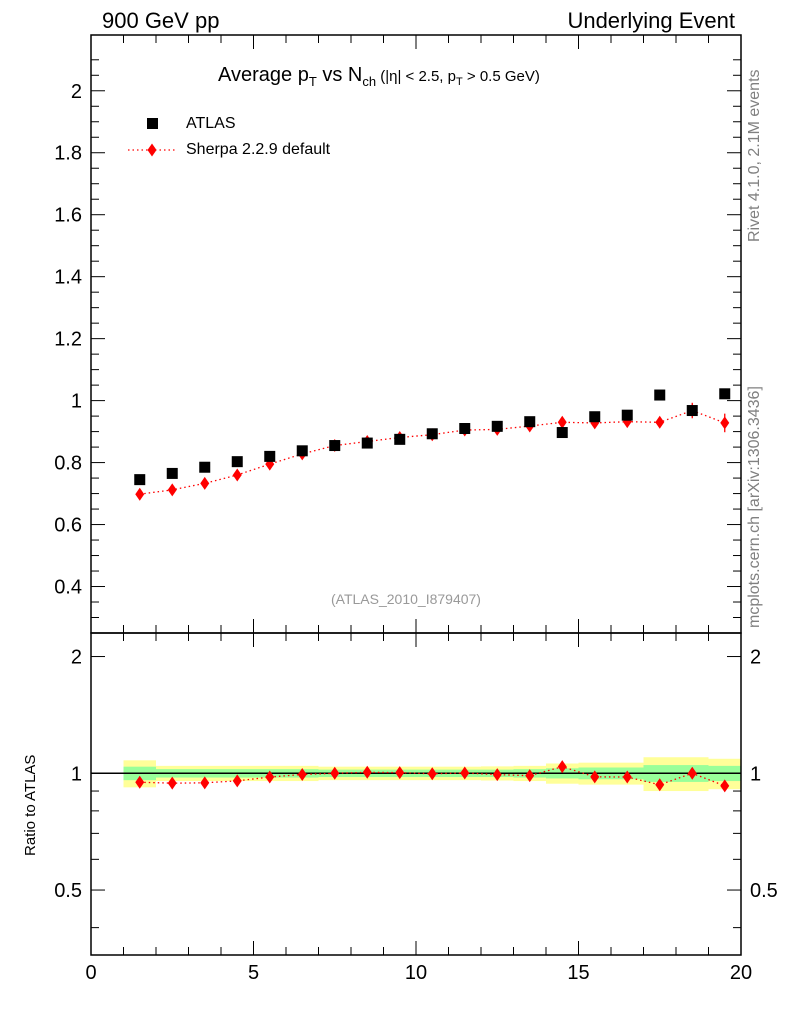 The height and width of the screenshot is (1024, 786). I want to click on legend-atlas-marker, so click(152, 123).